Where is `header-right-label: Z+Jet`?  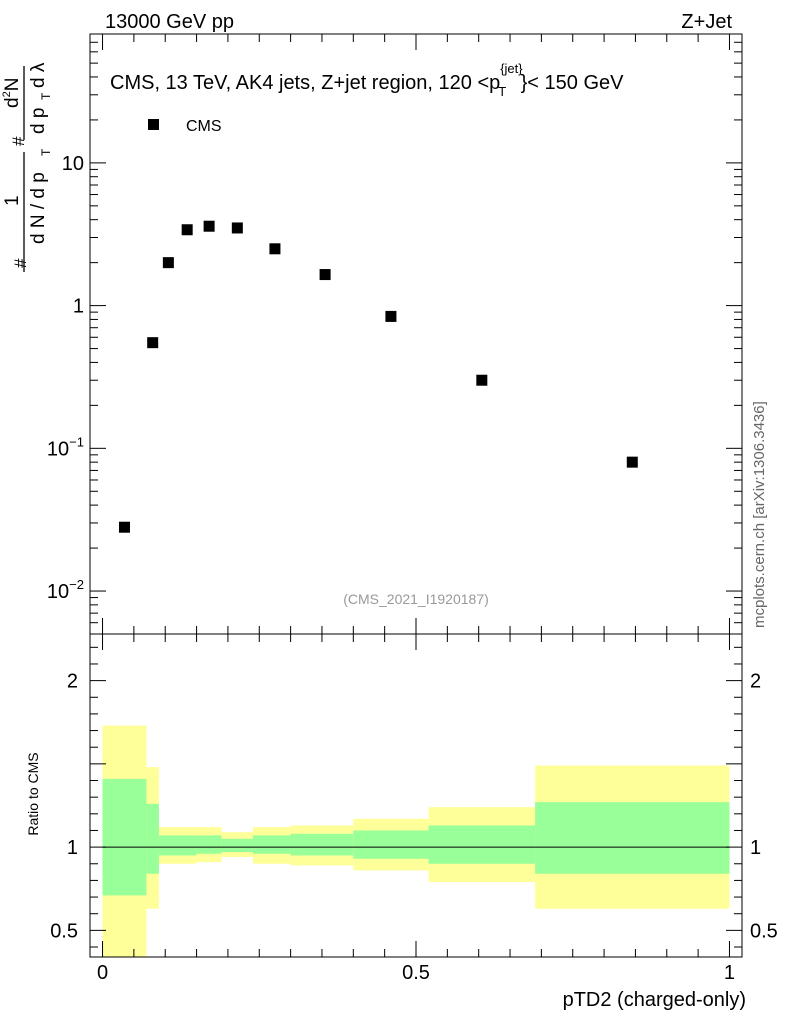 header-right-label: Z+Jet is located at coordinates (706, 22).